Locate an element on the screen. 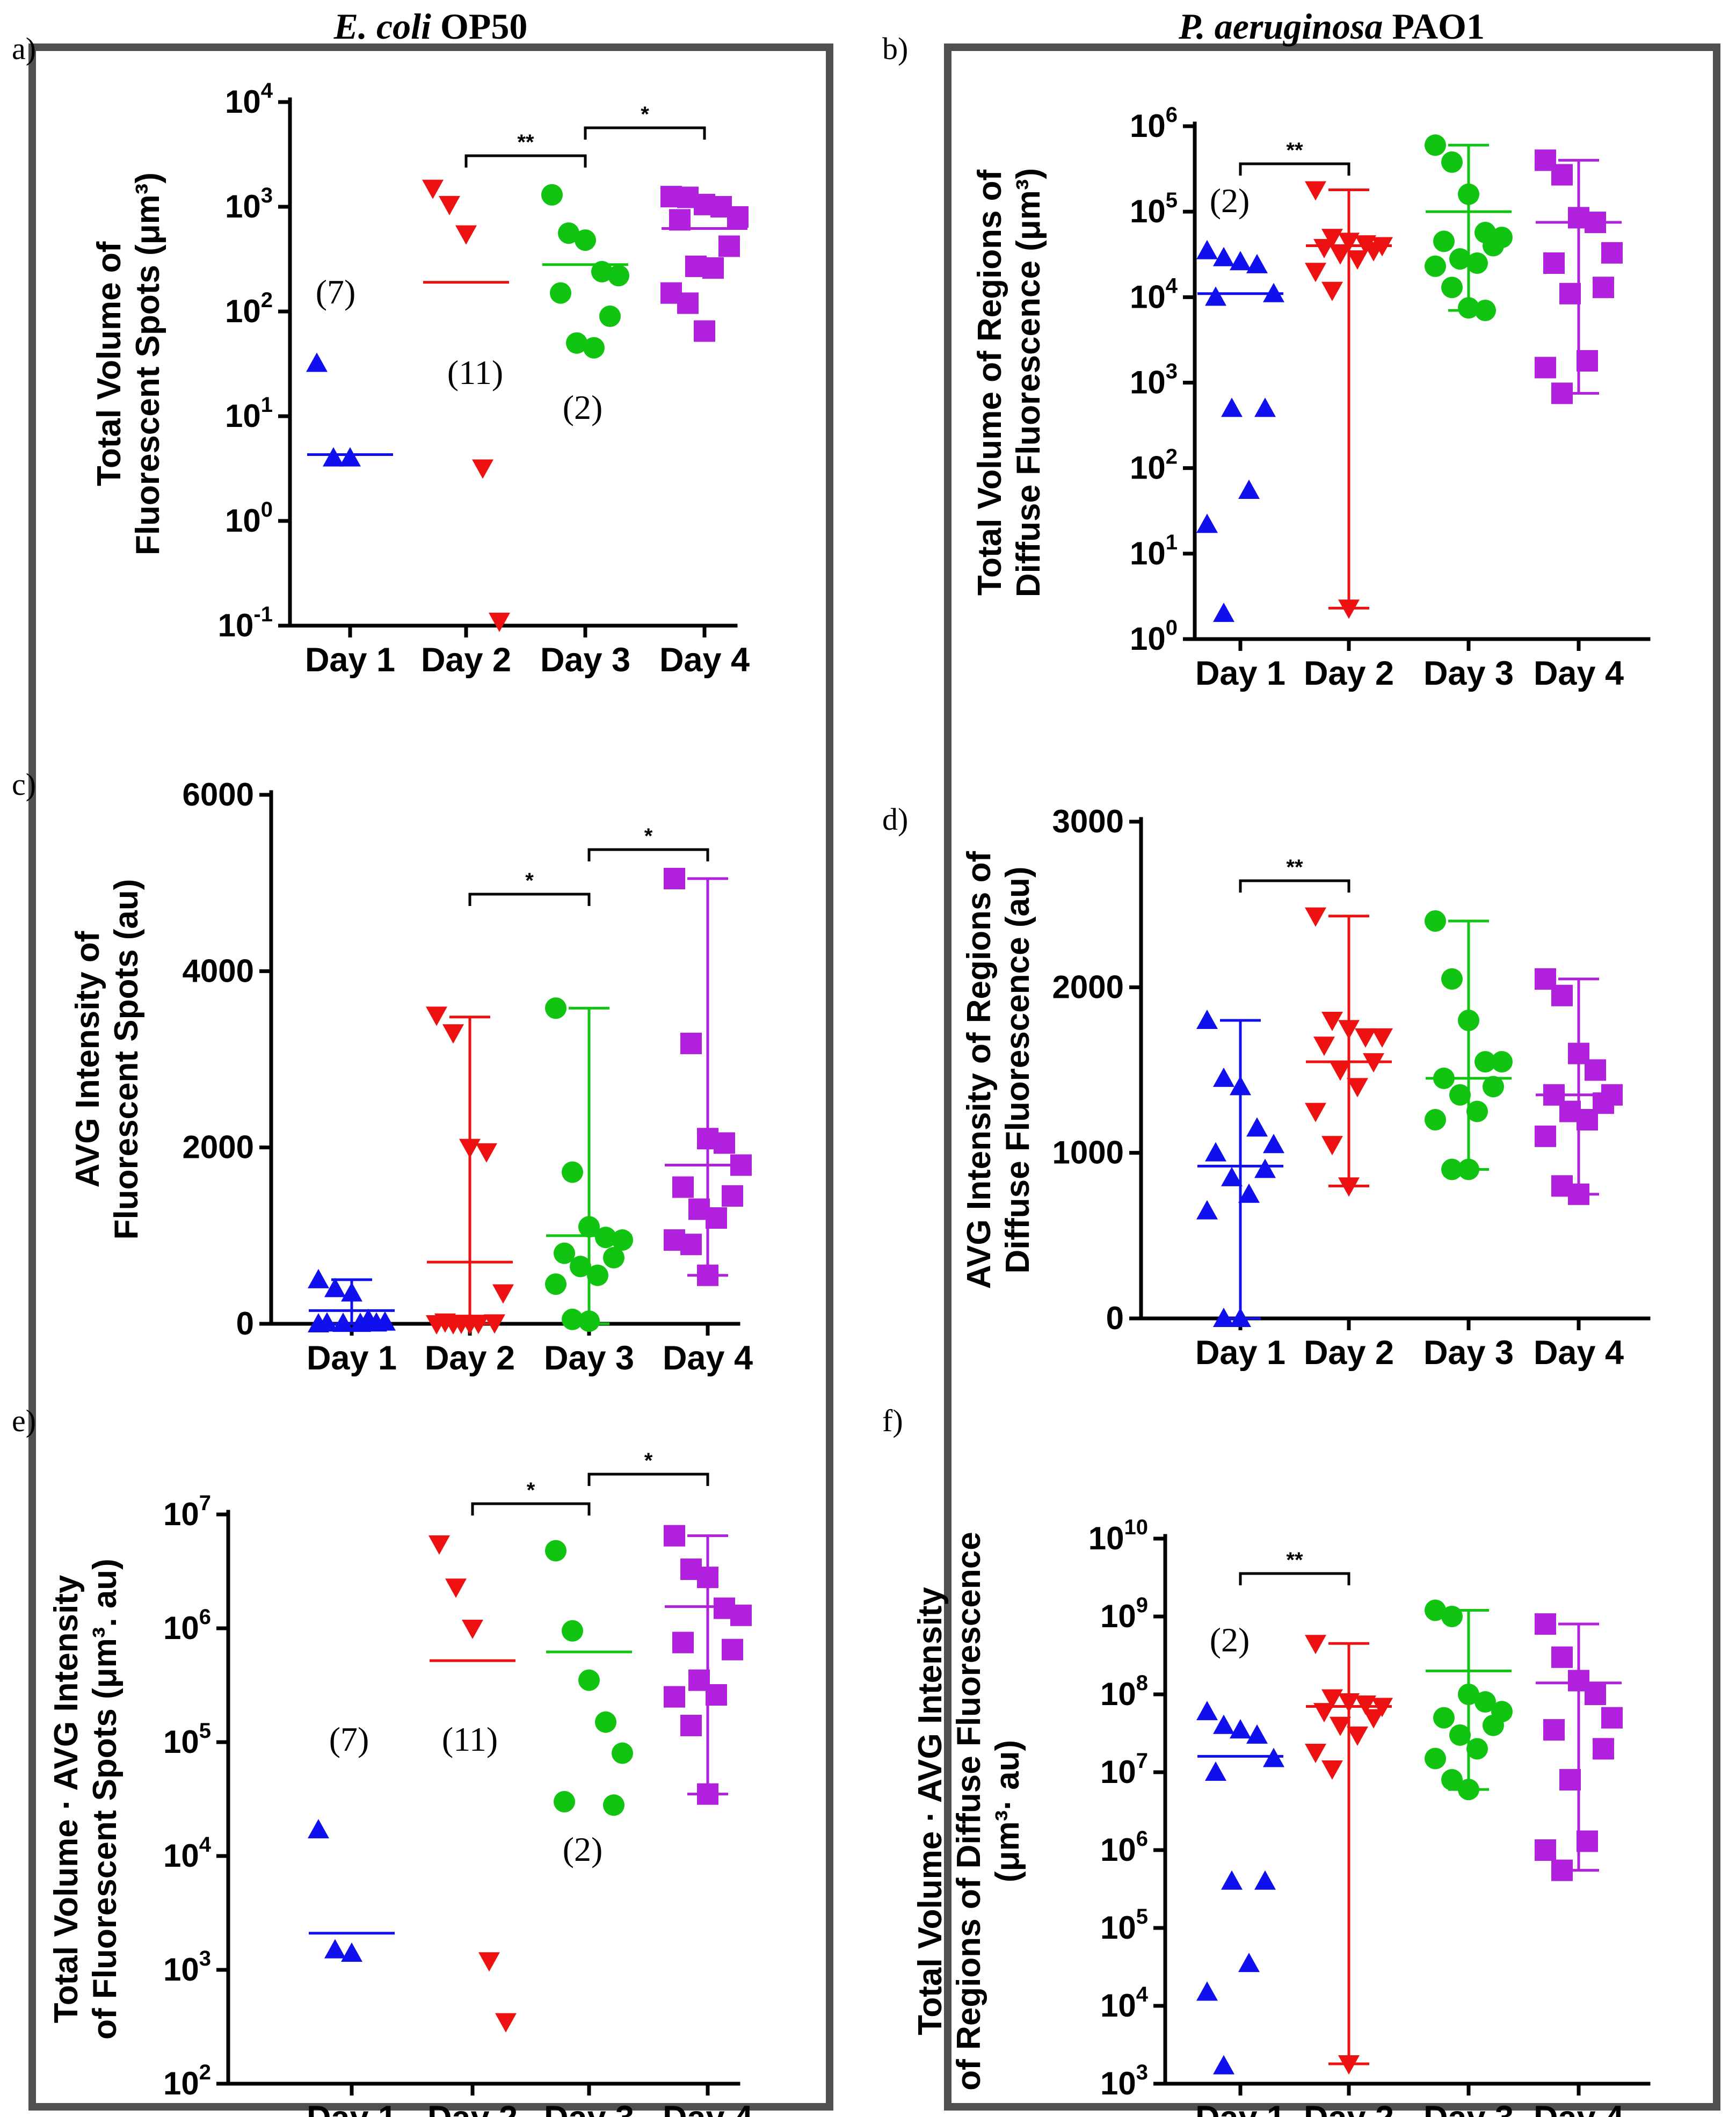 The height and width of the screenshot is (2117, 1736). y-tick-label-b: 103 is located at coordinates (1154, 381).